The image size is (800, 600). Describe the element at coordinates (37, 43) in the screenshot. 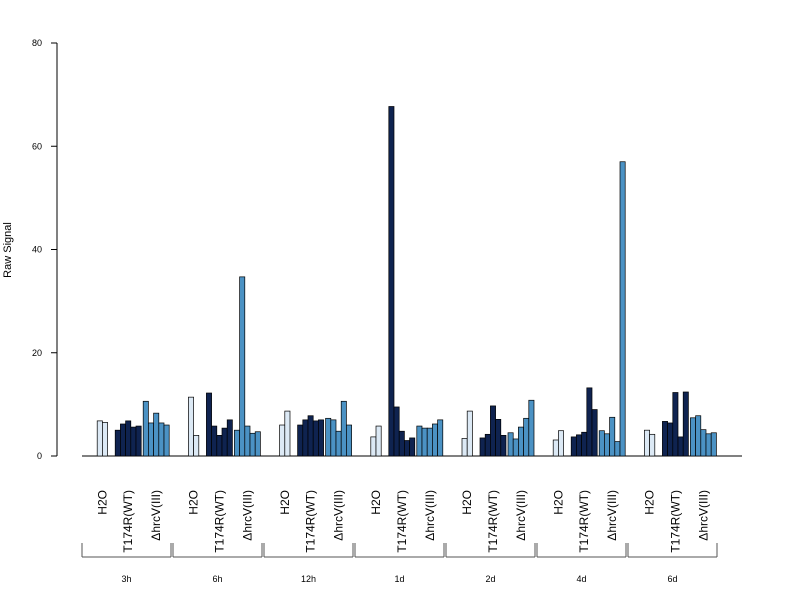

I see `y-tick-label: 80` at that location.